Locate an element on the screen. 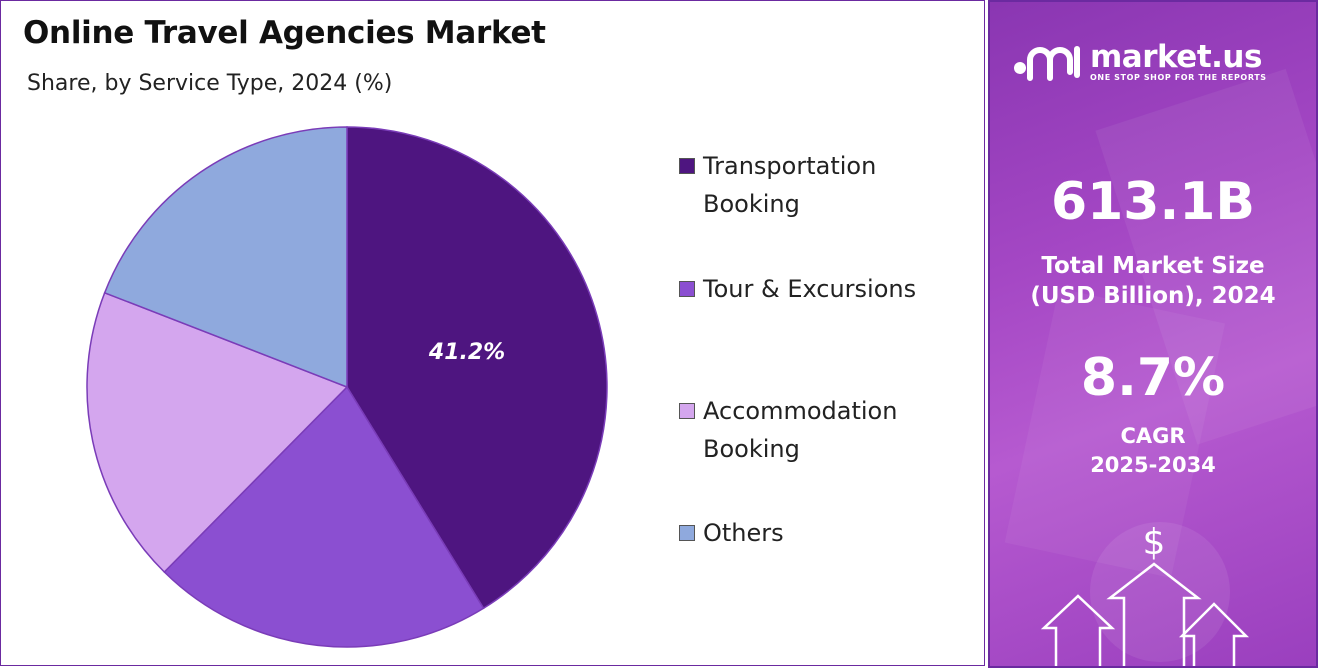 The image size is (1318, 671). legend-label: Others is located at coordinates (743, 533).